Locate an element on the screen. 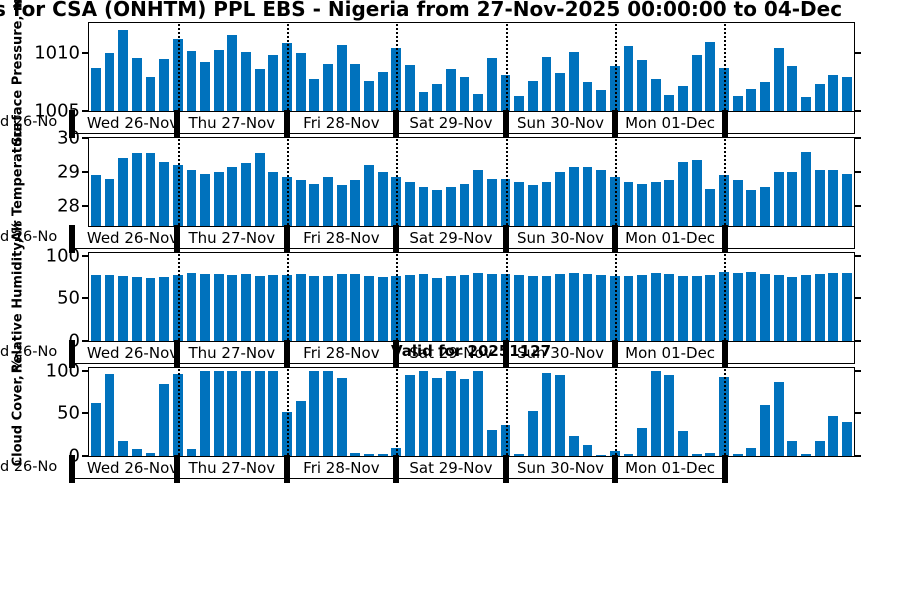  ytick-label: 28 is located at coordinates (68, 206).